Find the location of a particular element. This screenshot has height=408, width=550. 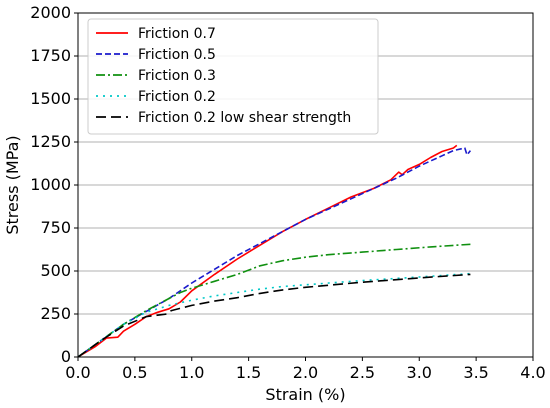

x-axis-label: Strain (%) is located at coordinates (305, 394).